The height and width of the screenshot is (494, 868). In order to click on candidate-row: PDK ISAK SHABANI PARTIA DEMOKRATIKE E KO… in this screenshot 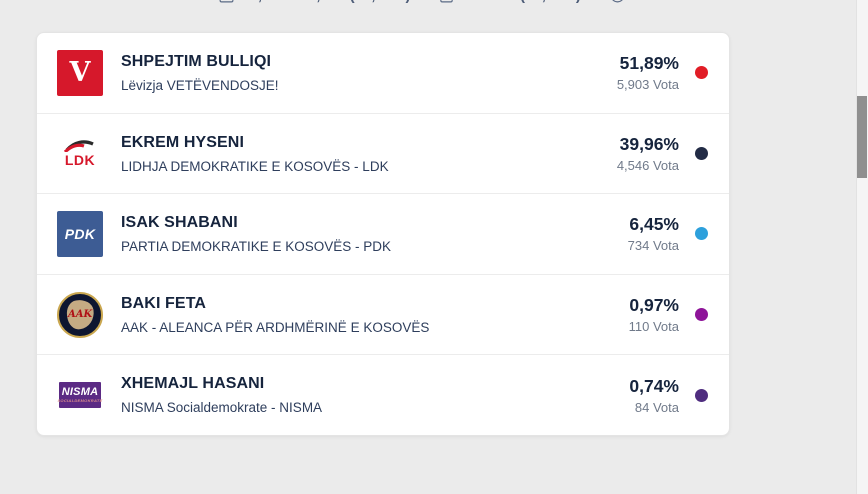, I will do `click(383, 233)`.